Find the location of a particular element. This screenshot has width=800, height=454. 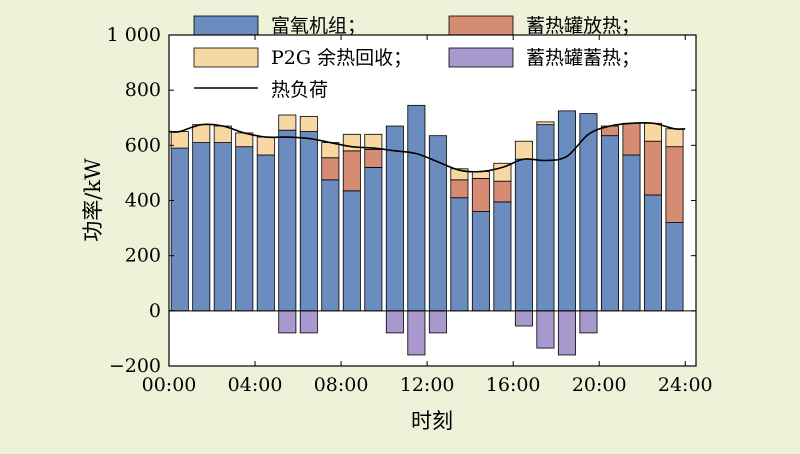

x-tick-label: 24:00 is located at coordinates (685, 385).